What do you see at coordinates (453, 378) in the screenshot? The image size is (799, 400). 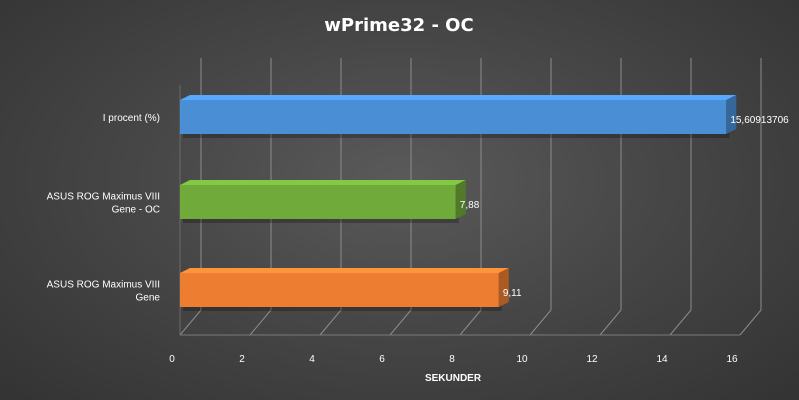 I see `x-axis-title: SEKUNDER` at bounding box center [453, 378].